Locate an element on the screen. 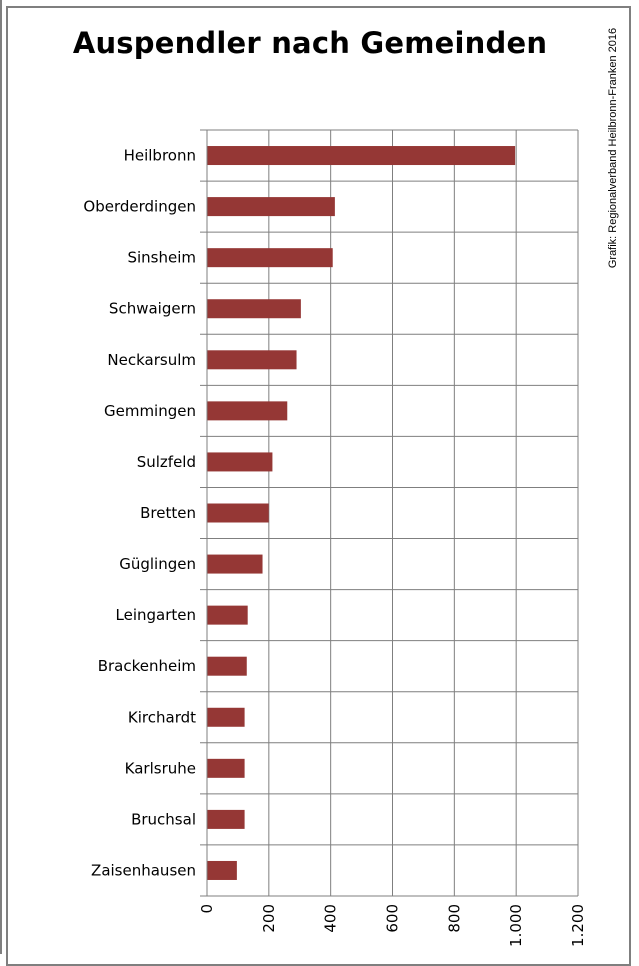 Image resolution: width=639 pixels, height=966 pixels. category-label: Heilbronn is located at coordinates (160, 156).